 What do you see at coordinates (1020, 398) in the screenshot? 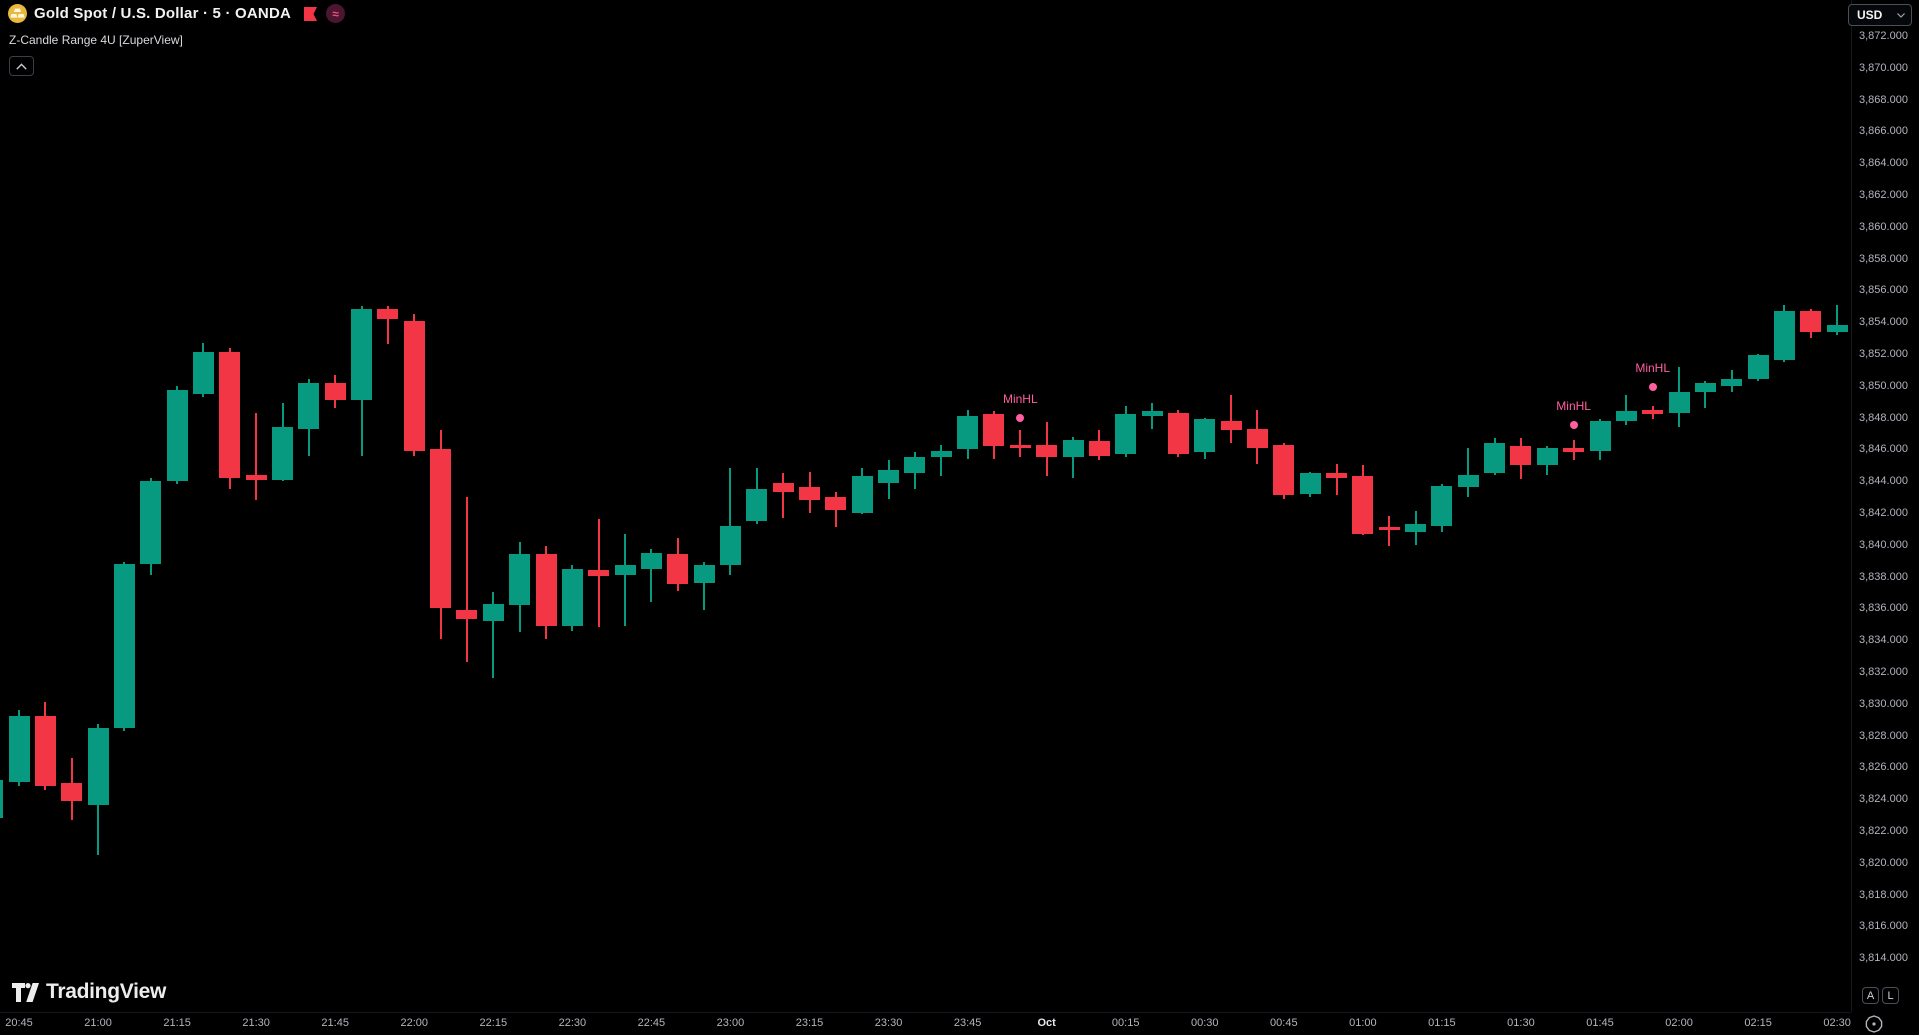
I see `minhl-marker-label: MinHL` at bounding box center [1020, 398].